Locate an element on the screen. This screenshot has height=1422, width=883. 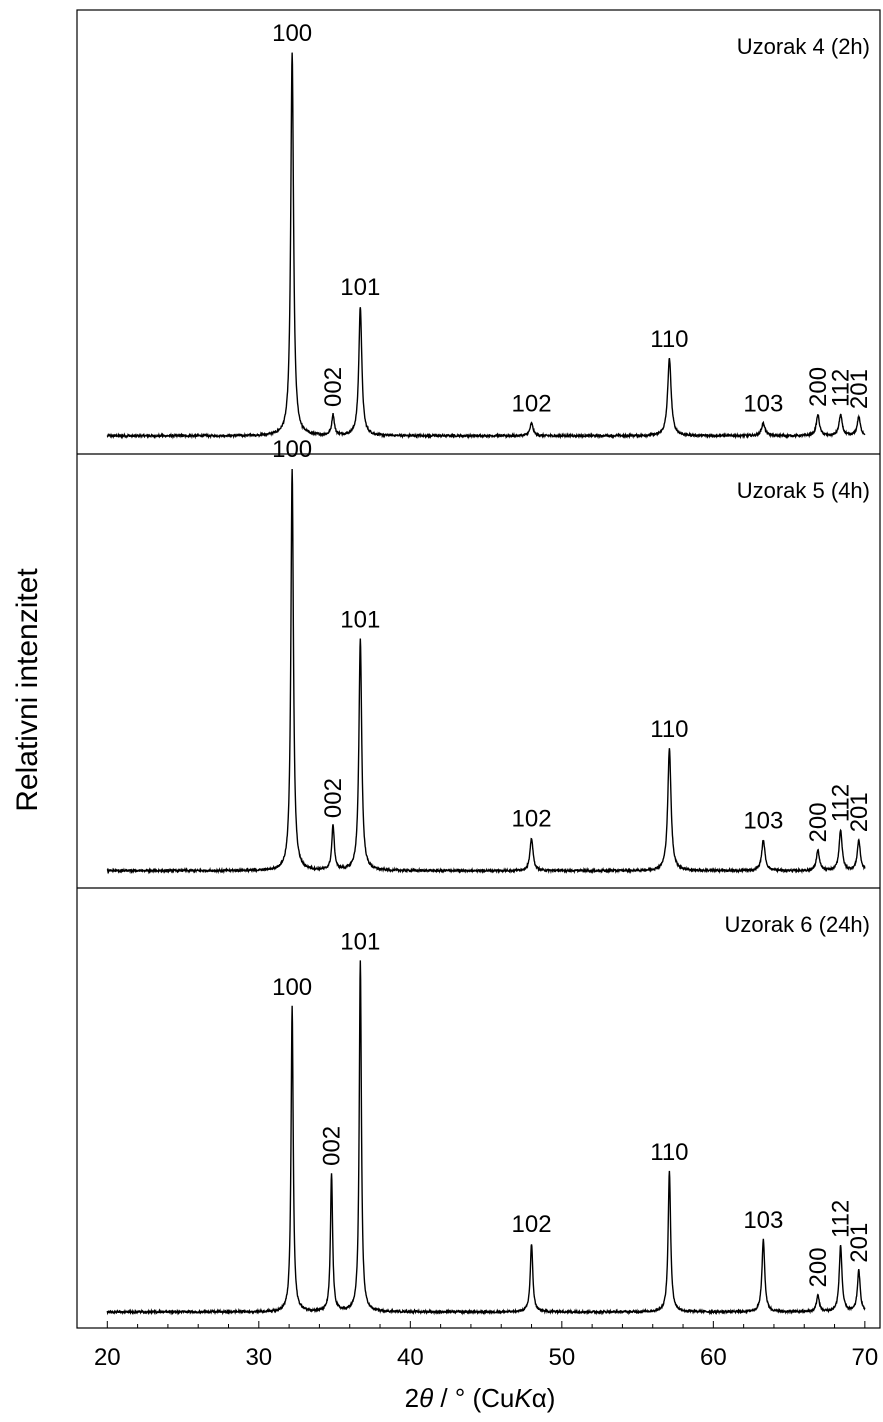
x-tick-label: 20 is located at coordinates (107, 1357).